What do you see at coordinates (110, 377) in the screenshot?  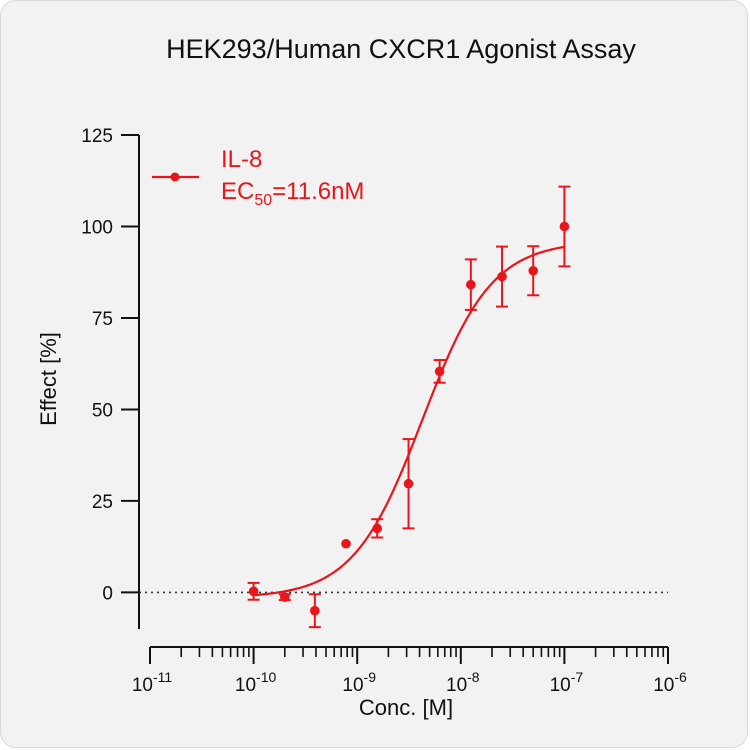 I see `y-axis: 0 25 50 75 100 125` at bounding box center [110, 377].